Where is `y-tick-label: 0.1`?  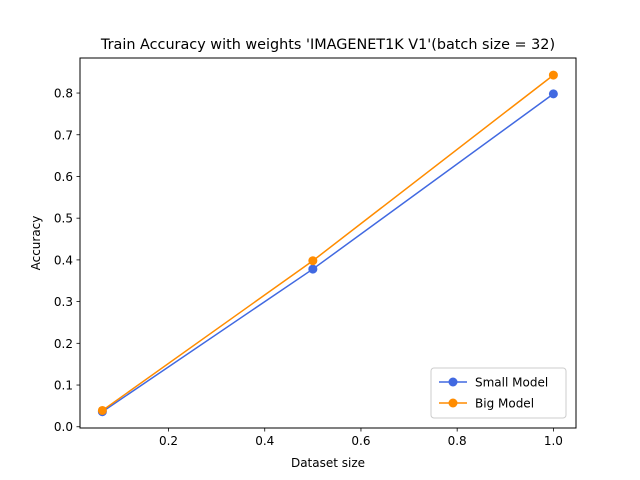
y-tick-label: 0.1 is located at coordinates (63, 386).